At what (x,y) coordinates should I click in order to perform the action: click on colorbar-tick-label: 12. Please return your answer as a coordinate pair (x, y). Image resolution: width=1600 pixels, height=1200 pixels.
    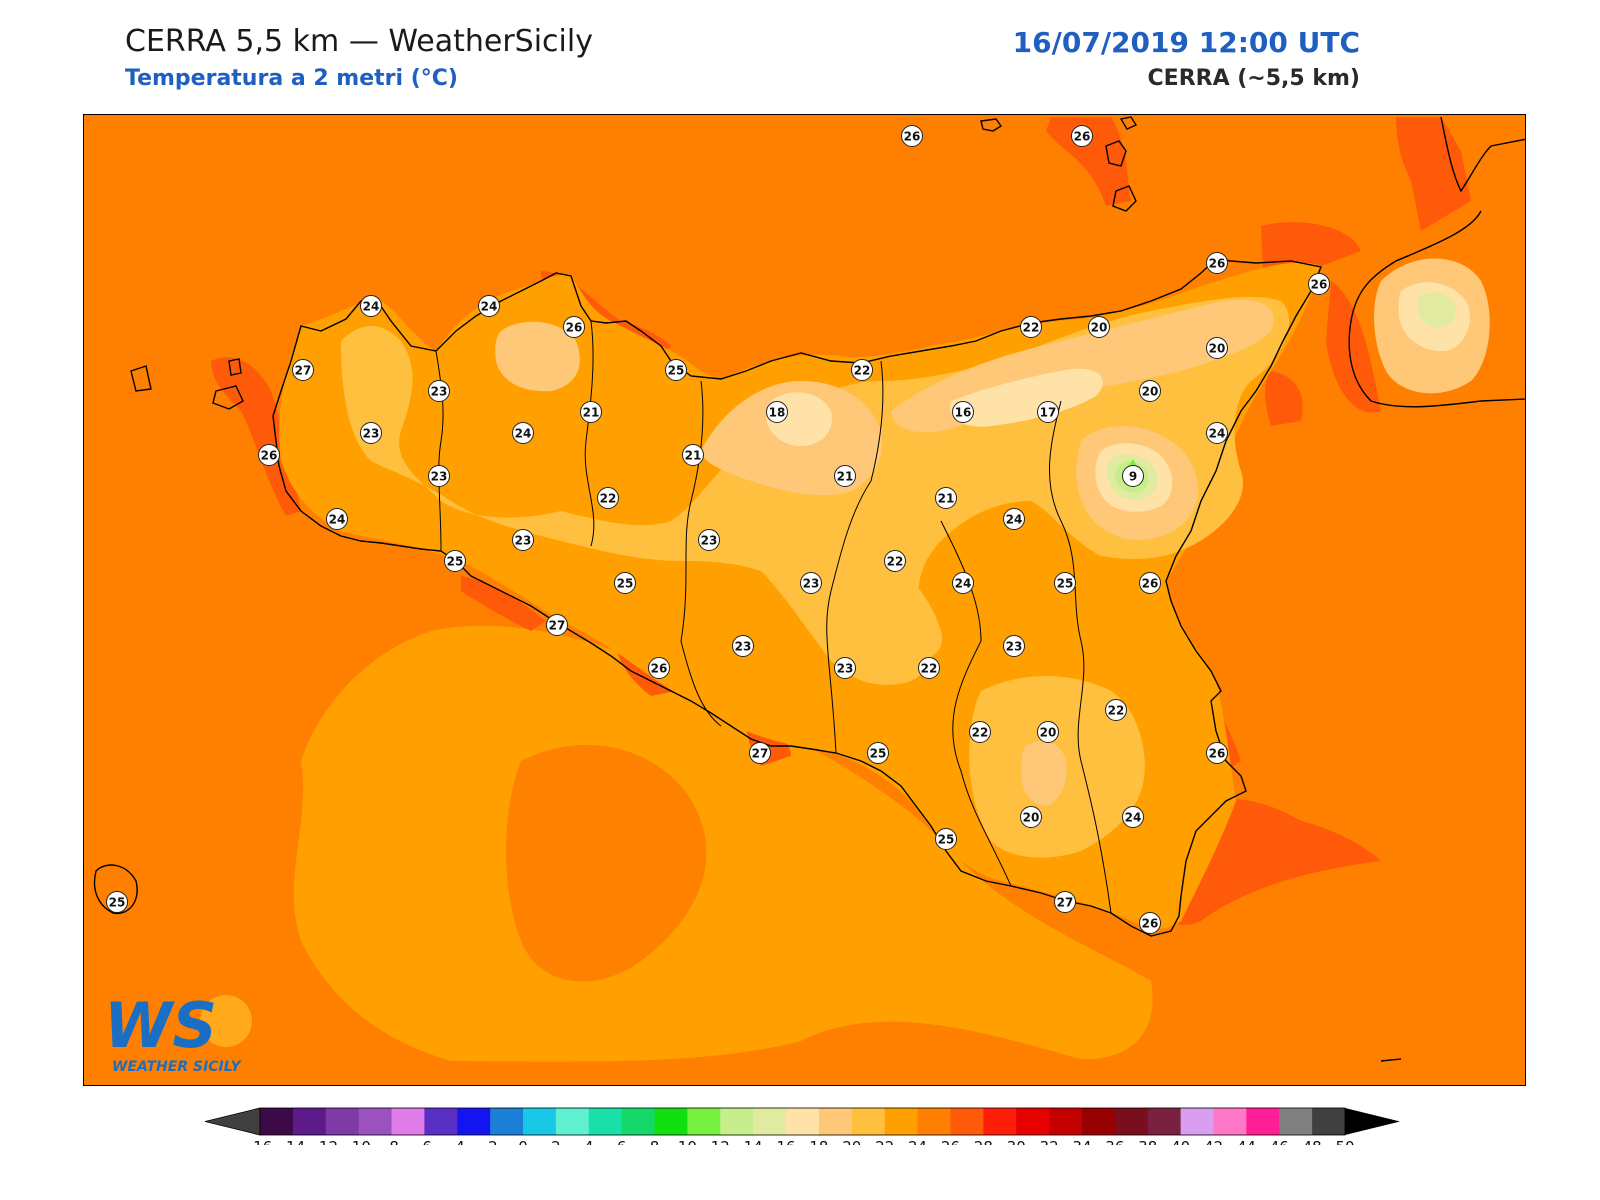
    Looking at the image, I should click on (720, 1141).